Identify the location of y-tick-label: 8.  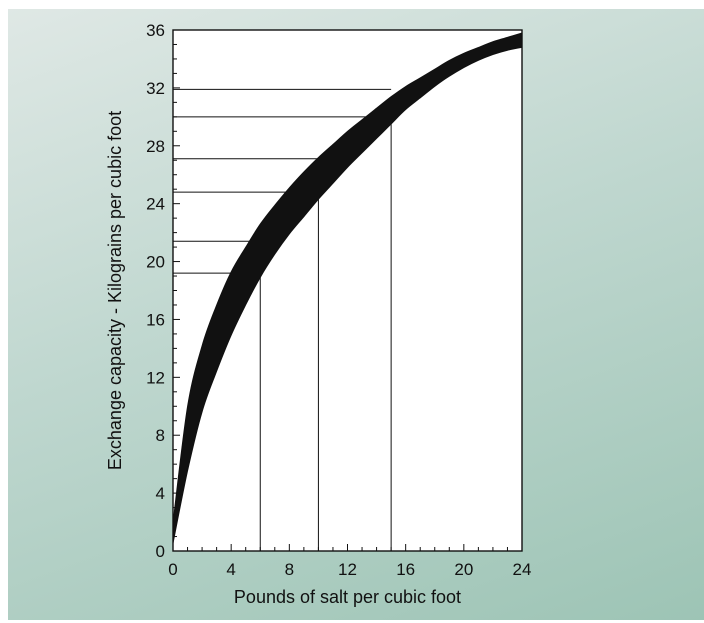
(160, 435).